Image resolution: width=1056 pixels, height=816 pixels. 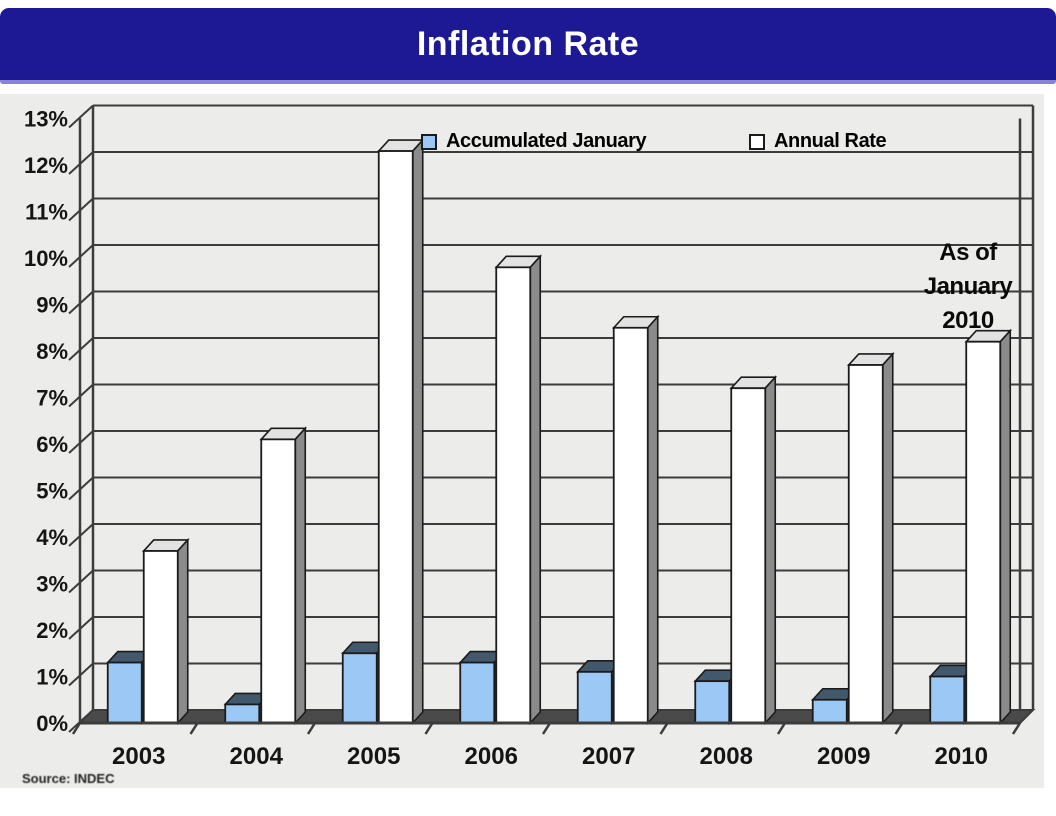 I want to click on y-tick-label: 5%, so click(x=52, y=491).